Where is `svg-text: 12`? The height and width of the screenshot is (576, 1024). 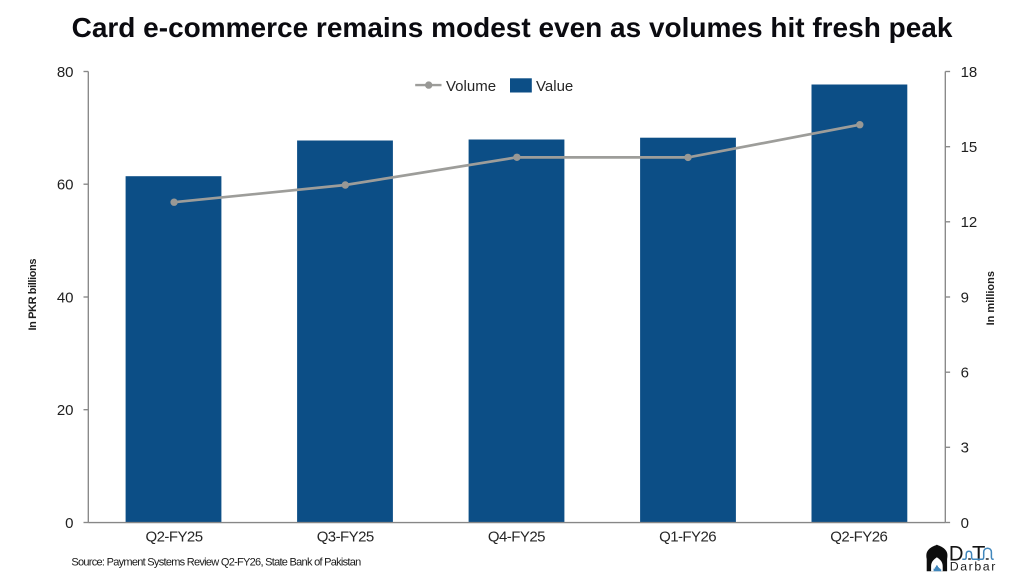
svg-text: 12 is located at coordinates (969, 222).